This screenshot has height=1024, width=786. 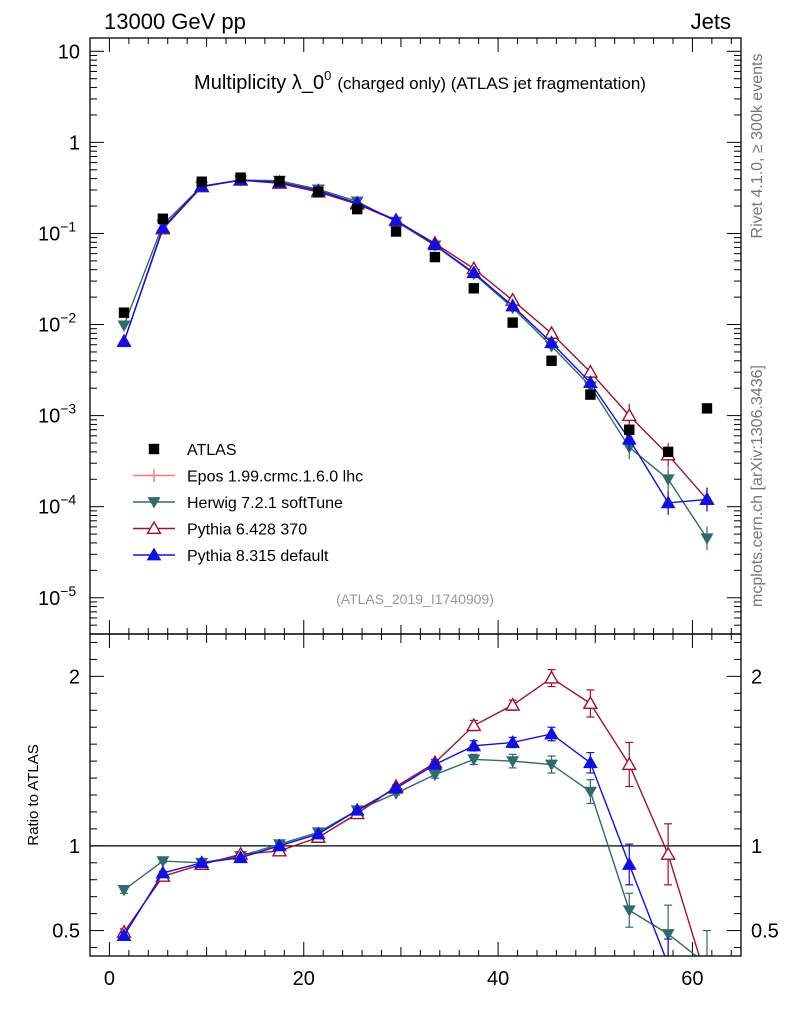 I want to click on legend-label: Pythia 6.428 370, so click(x=247, y=530).